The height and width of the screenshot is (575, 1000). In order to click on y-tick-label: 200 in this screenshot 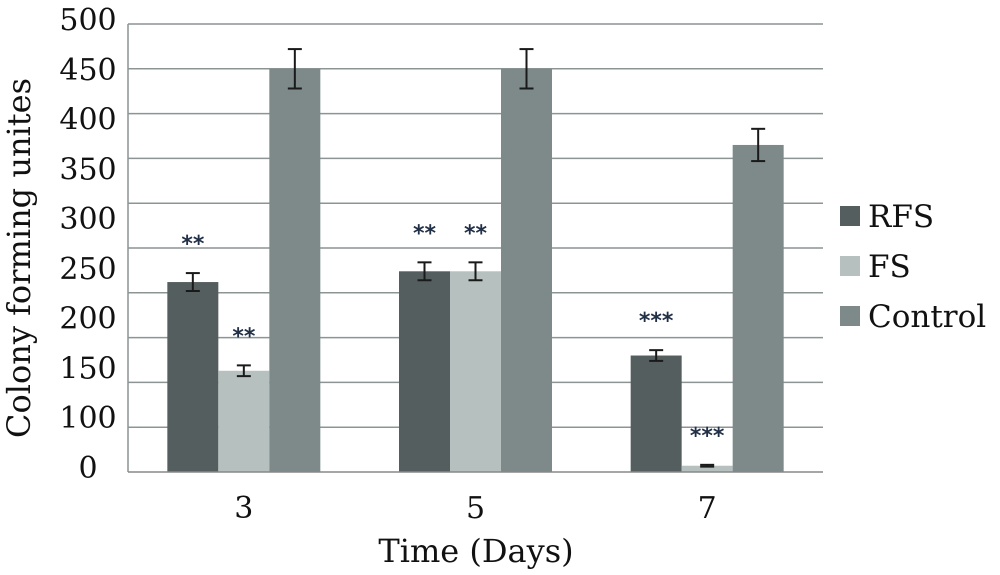, I will do `click(87, 319)`.